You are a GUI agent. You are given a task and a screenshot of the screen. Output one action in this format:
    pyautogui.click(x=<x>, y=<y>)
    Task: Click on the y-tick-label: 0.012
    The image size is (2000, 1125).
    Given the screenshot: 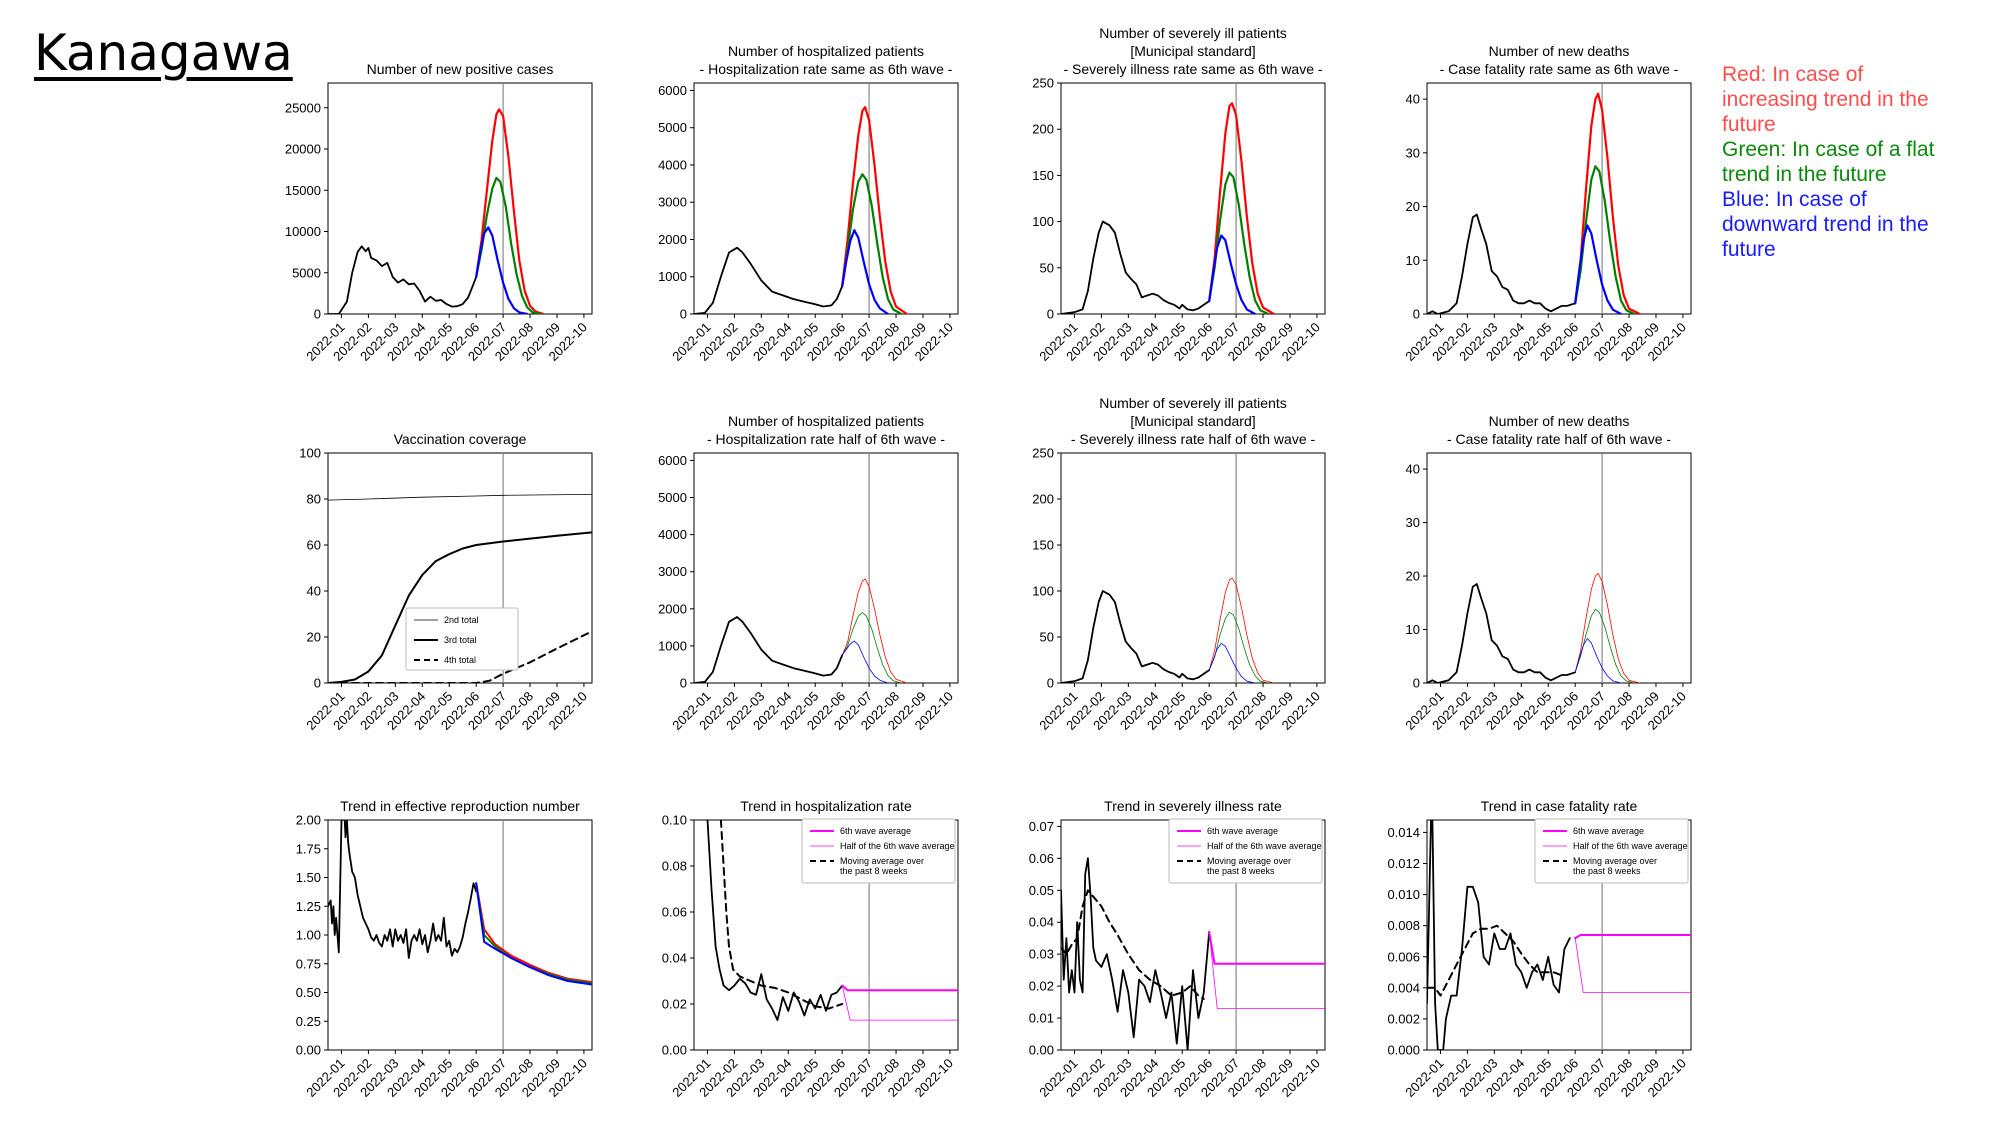 What is the action you would take?
    pyautogui.click(x=1403, y=863)
    